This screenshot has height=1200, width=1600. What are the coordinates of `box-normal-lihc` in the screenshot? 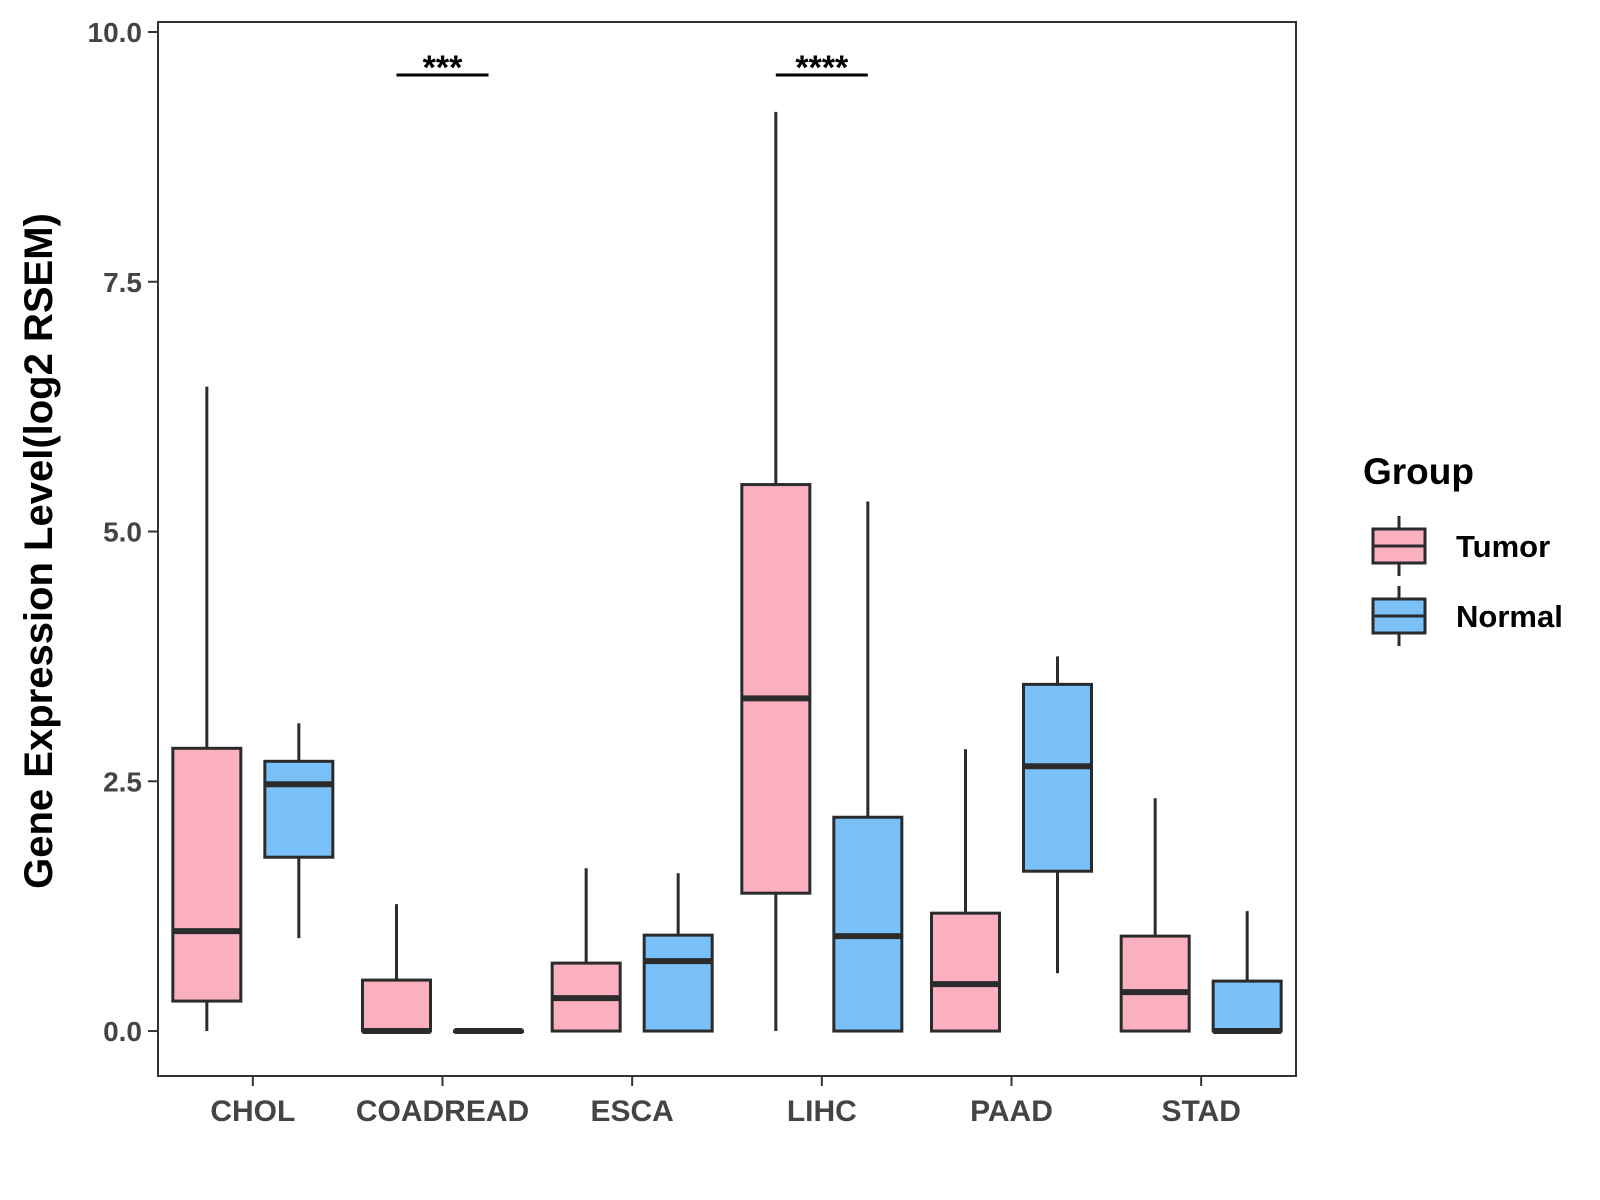 It's located at (868, 767).